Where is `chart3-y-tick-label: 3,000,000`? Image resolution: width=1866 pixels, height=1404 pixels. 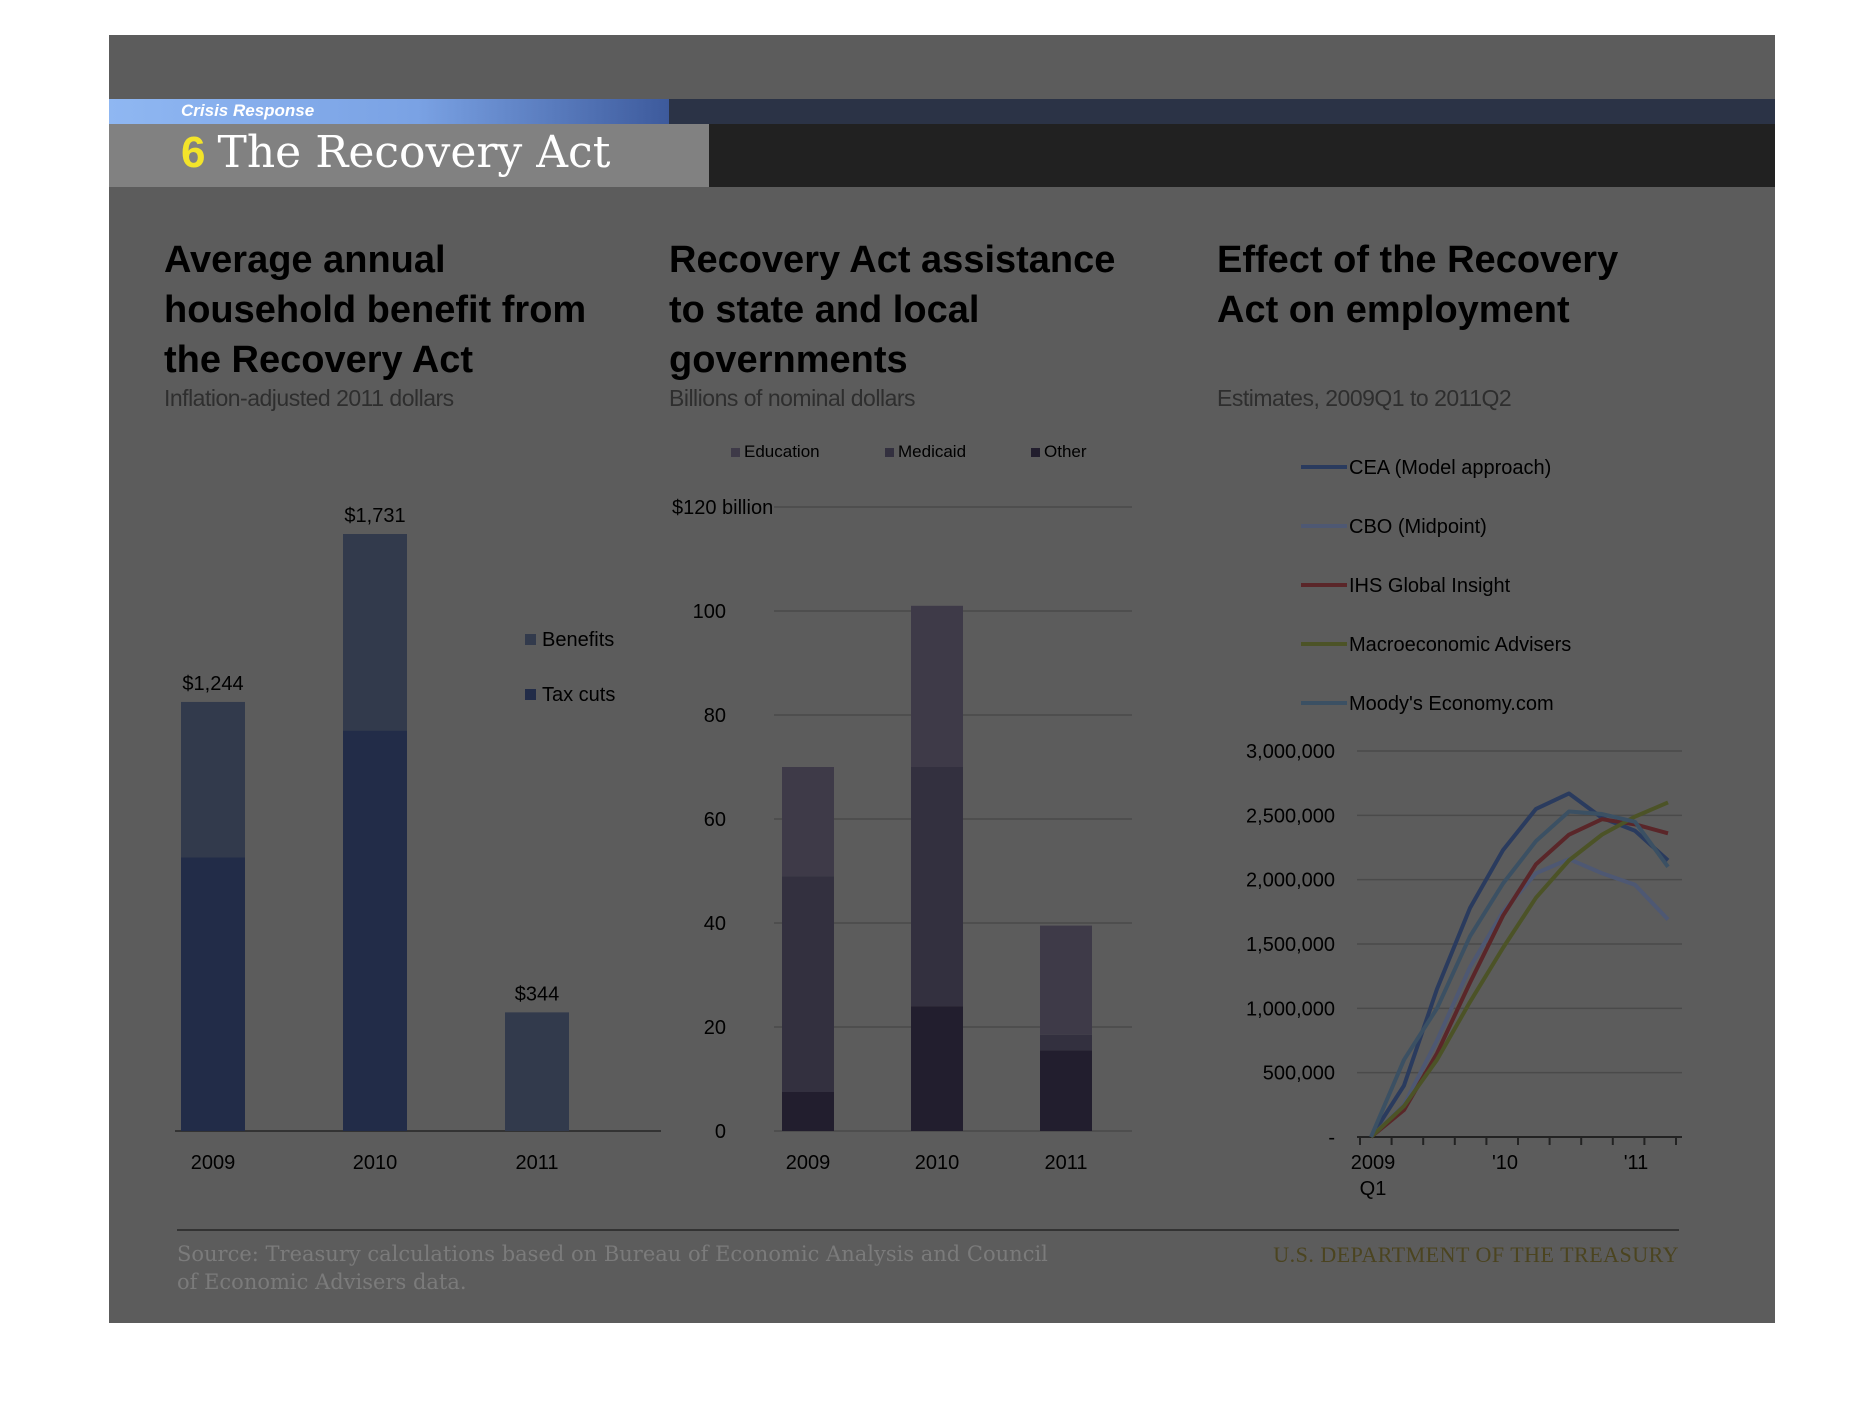
chart3-y-tick-label: 3,000,000 is located at coordinates (1290, 752).